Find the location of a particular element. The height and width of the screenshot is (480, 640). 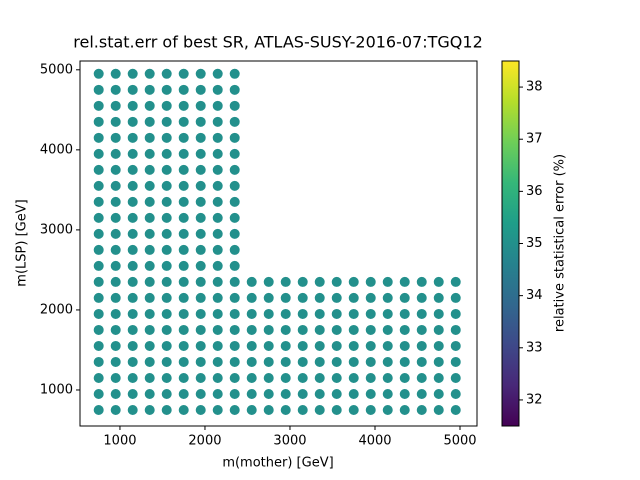

colorbar-tick-label: 37 is located at coordinates (534, 139).